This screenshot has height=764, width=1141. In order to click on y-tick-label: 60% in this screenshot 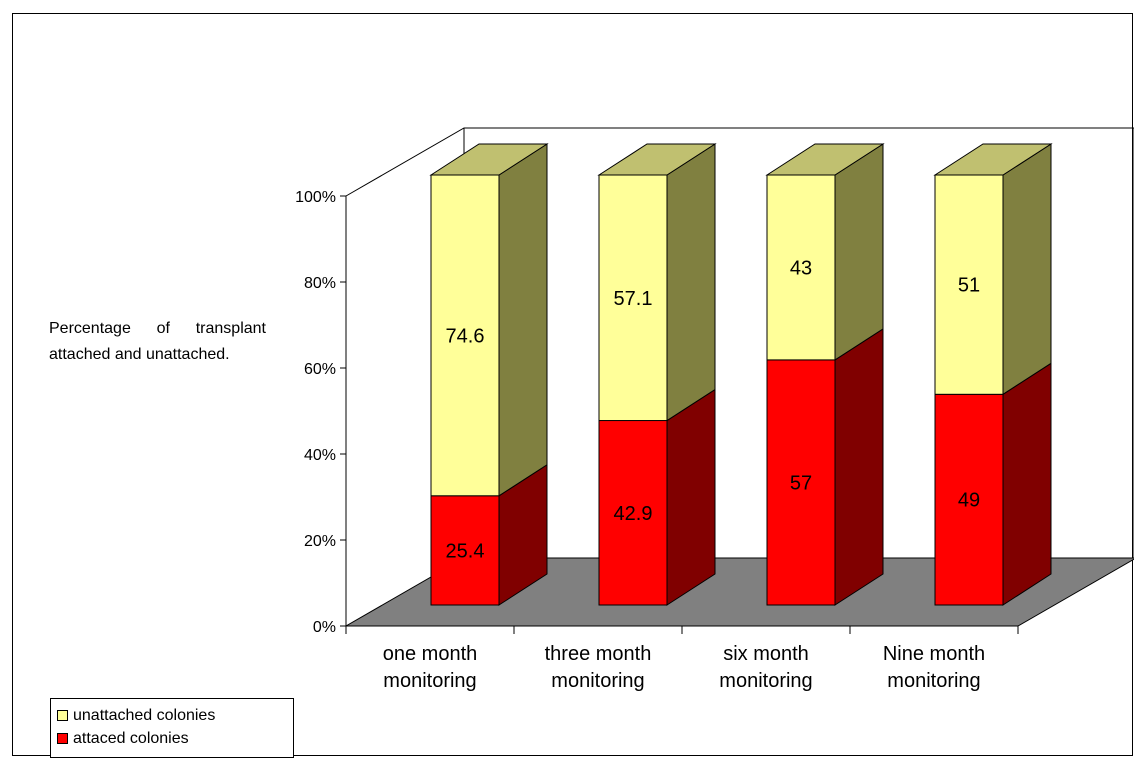, I will do `click(320, 369)`.